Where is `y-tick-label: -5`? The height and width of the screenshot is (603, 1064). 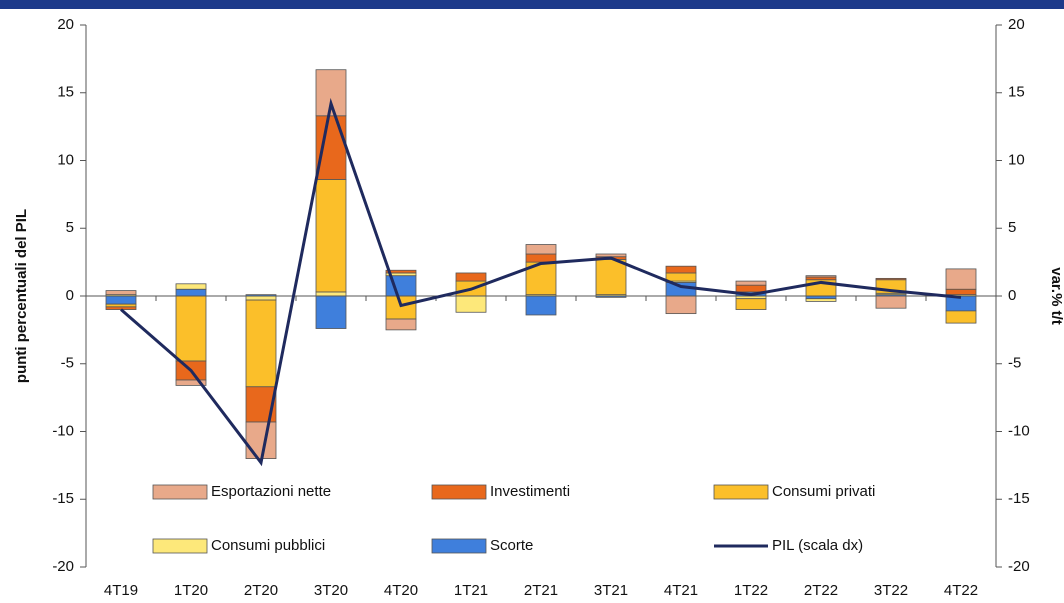
y-tick-label: -5 is located at coordinates (67, 363).